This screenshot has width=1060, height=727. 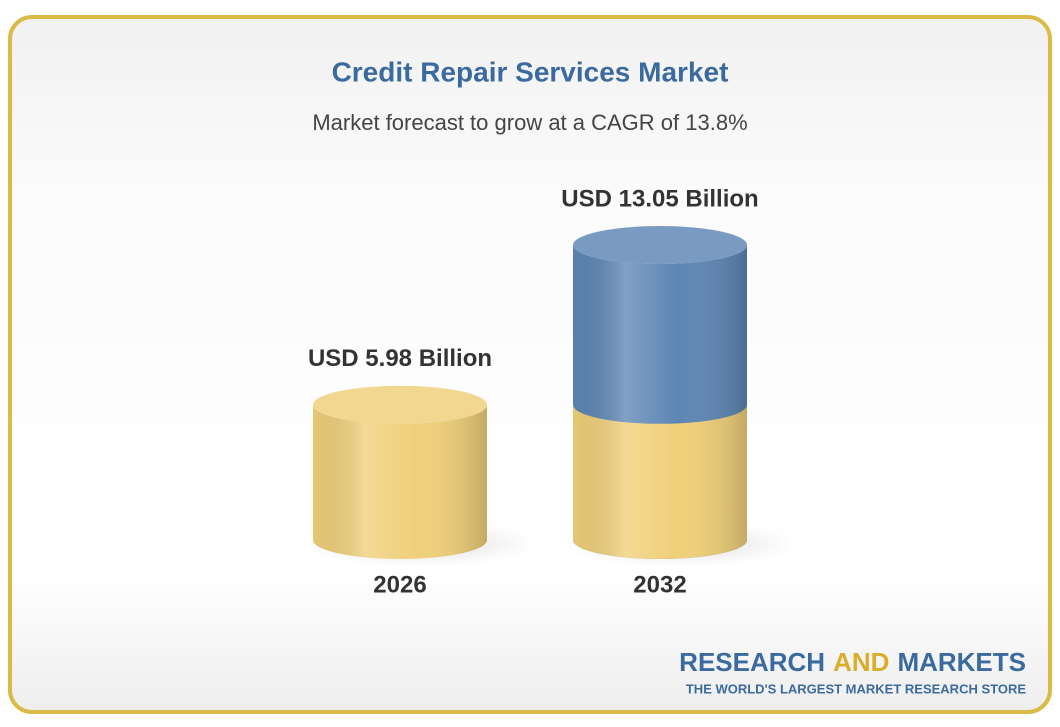 I want to click on brand-word: AND, so click(x=861, y=662).